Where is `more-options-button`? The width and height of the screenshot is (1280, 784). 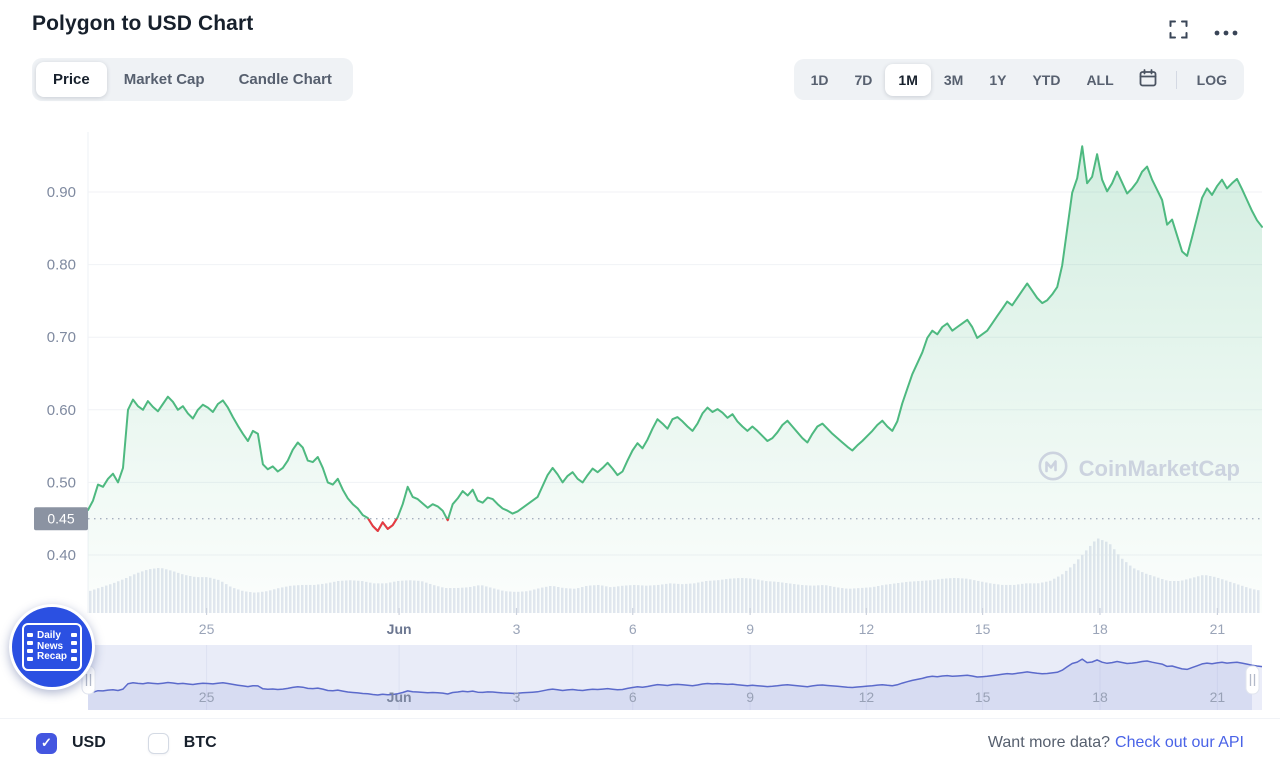 more-options-button is located at coordinates (1226, 31).